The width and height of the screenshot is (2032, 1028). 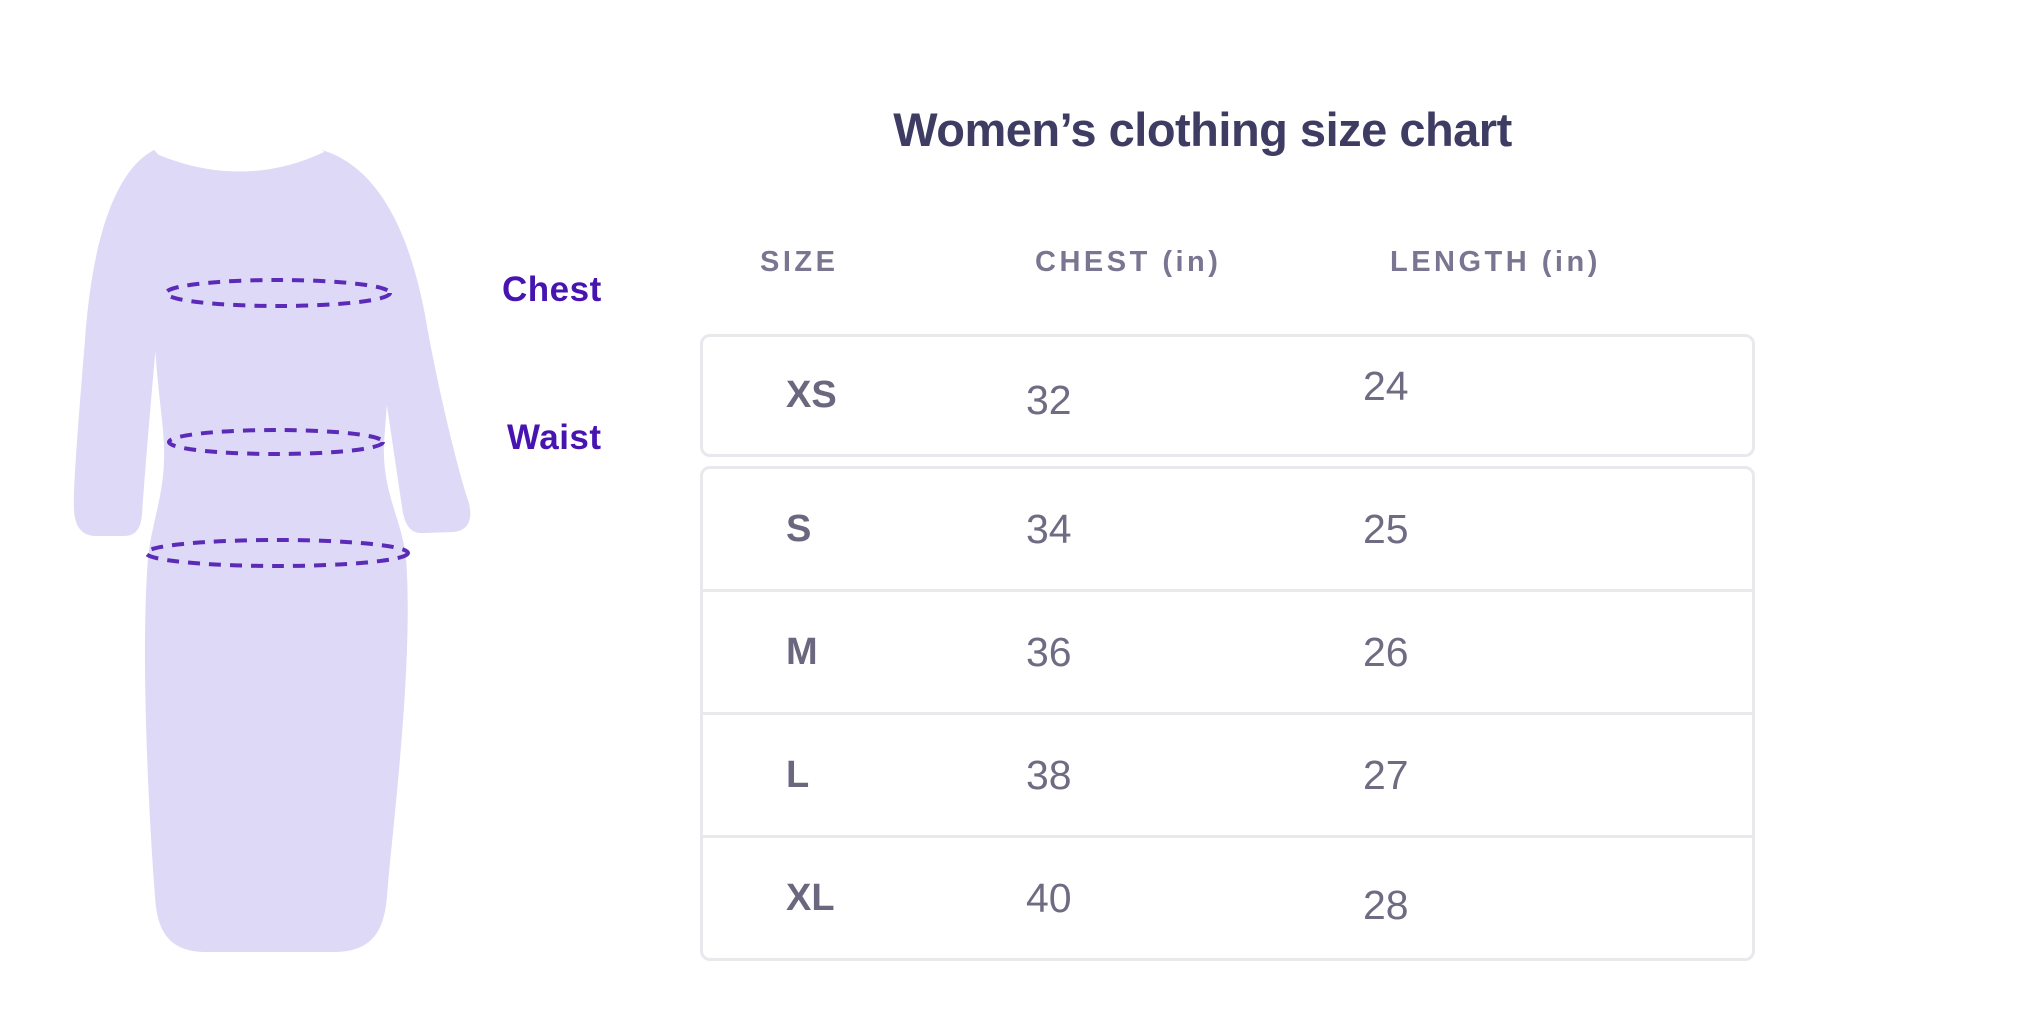 What do you see at coordinates (1049, 400) in the screenshot?
I see `chest-value: 32` at bounding box center [1049, 400].